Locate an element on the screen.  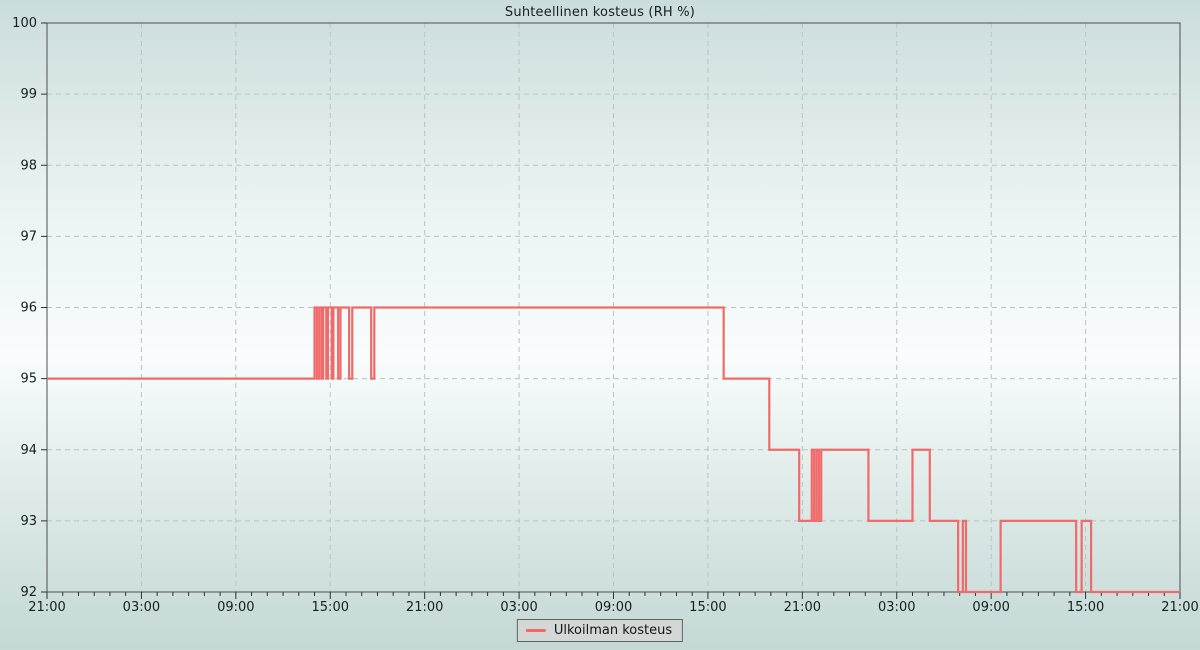
y-tick-label: 100 is located at coordinates (24, 23).